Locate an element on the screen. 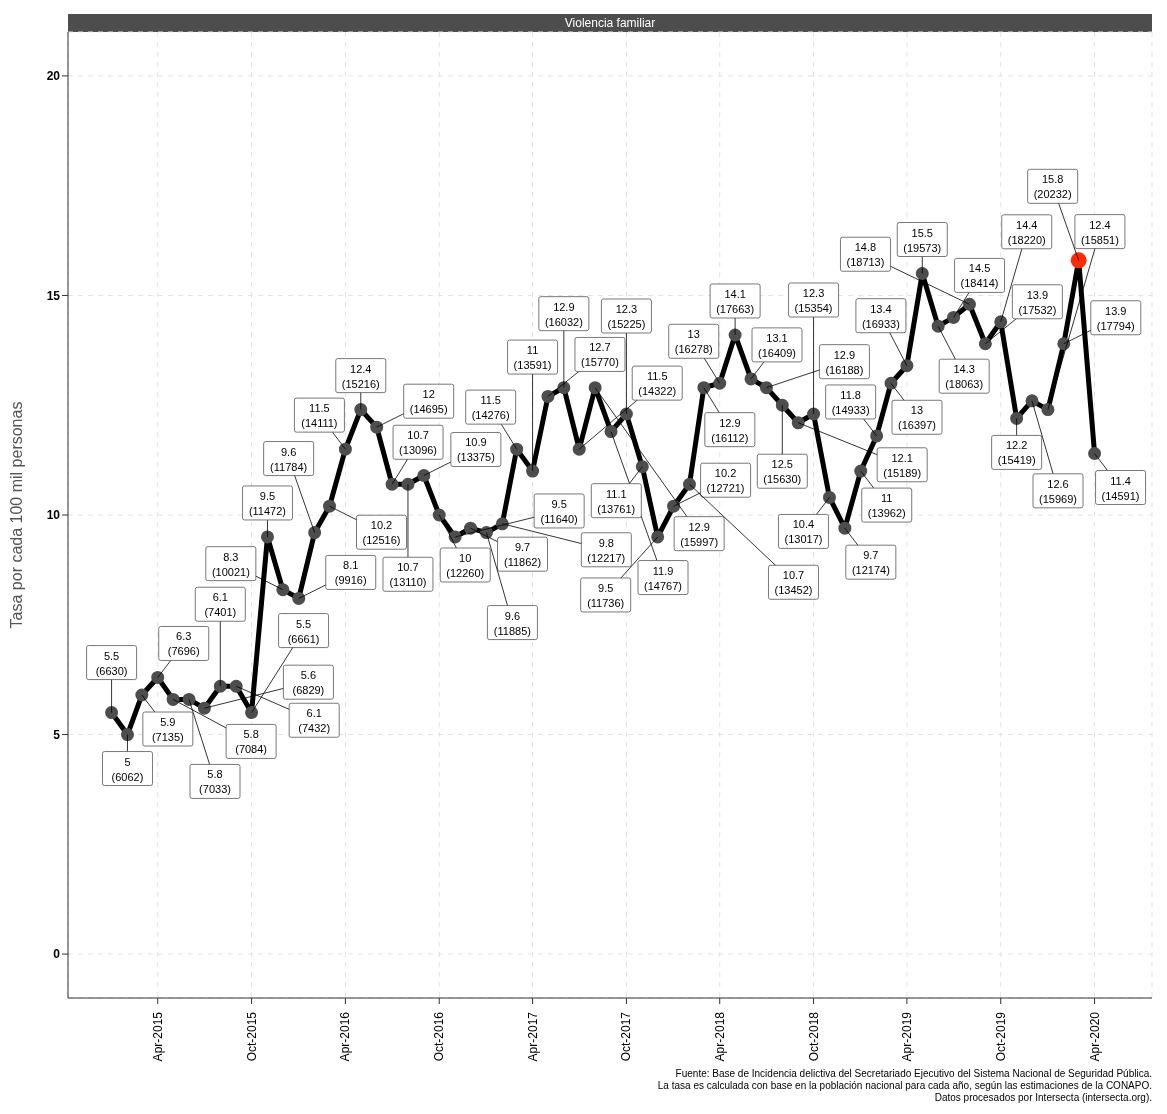 This screenshot has width=1167, height=1114. x-tick-label: Oct-2017 is located at coordinates (626, 1036).